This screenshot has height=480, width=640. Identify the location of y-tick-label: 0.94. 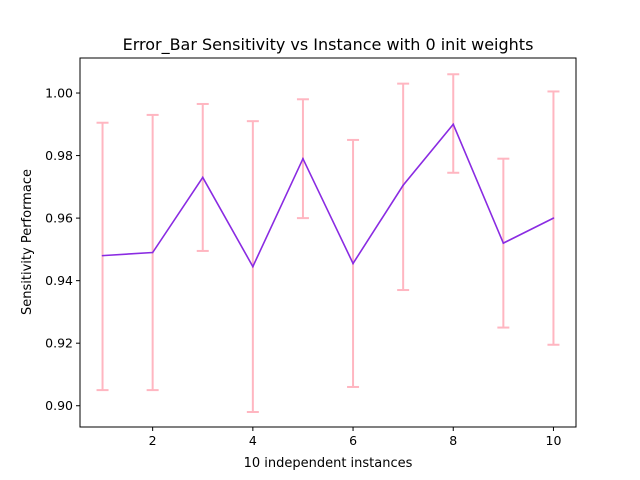
(59, 280).